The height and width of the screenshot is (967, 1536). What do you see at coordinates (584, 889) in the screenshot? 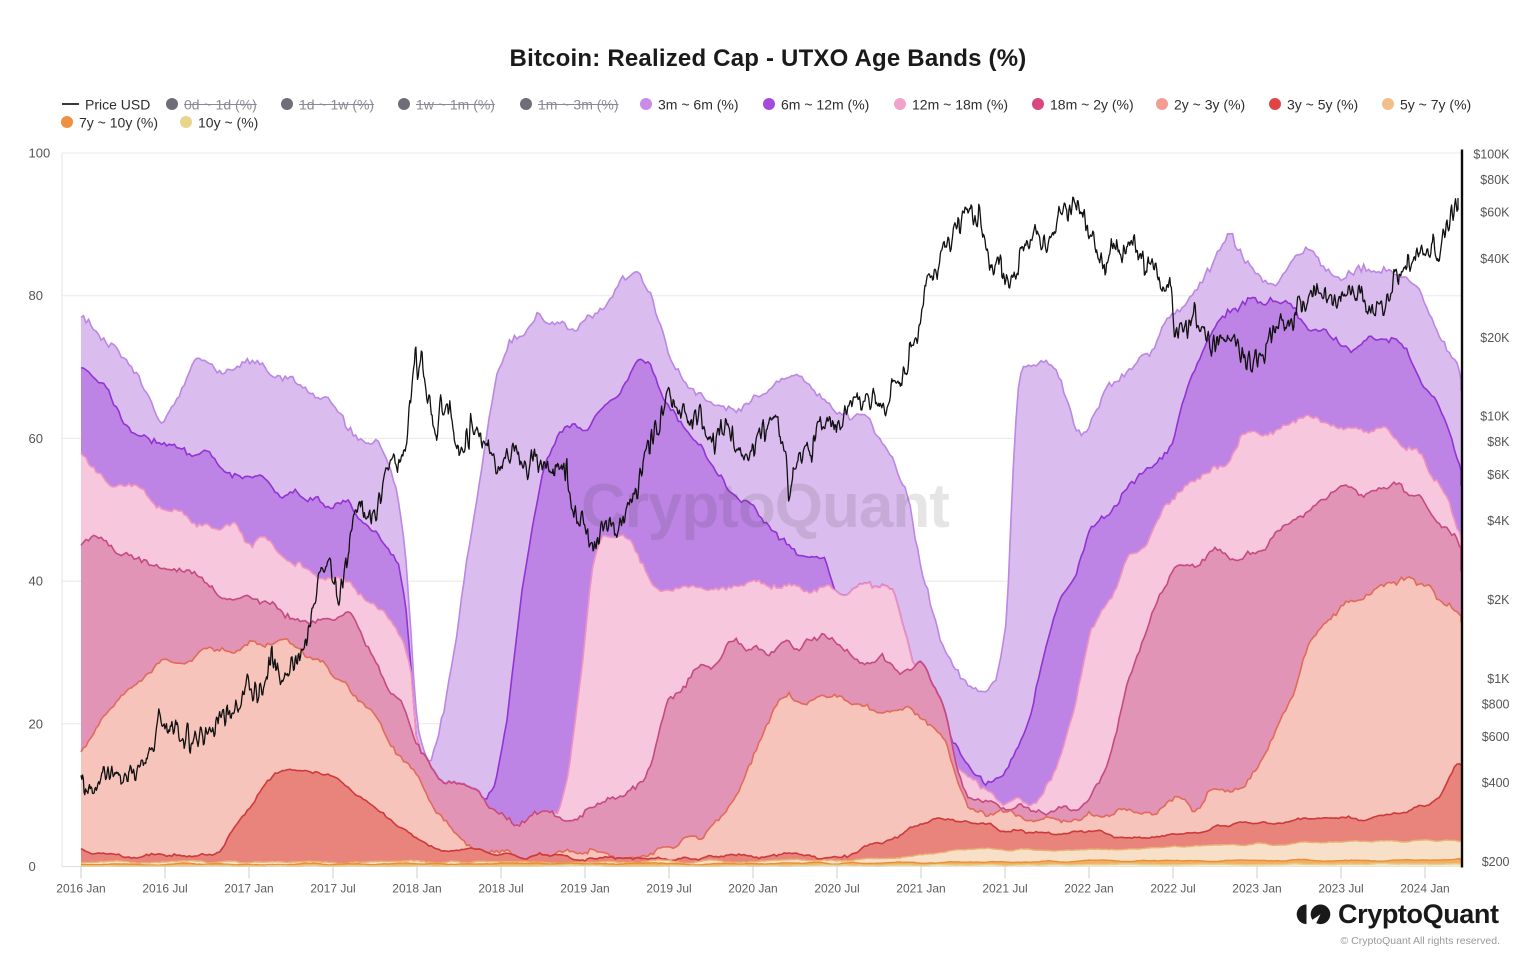
I see `svg-text: 2019 Jan` at bounding box center [584, 889].